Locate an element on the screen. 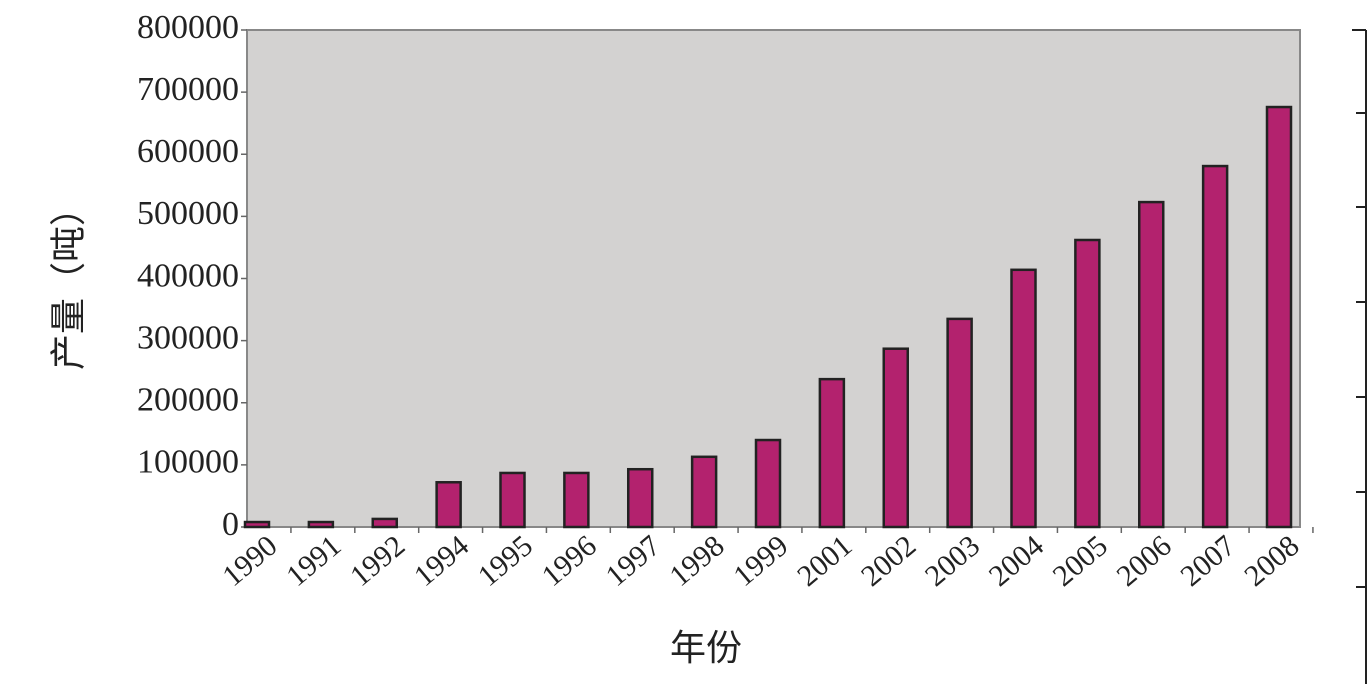 The width and height of the screenshot is (1368, 684). x-tick-label: 1999 is located at coordinates (760, 561).